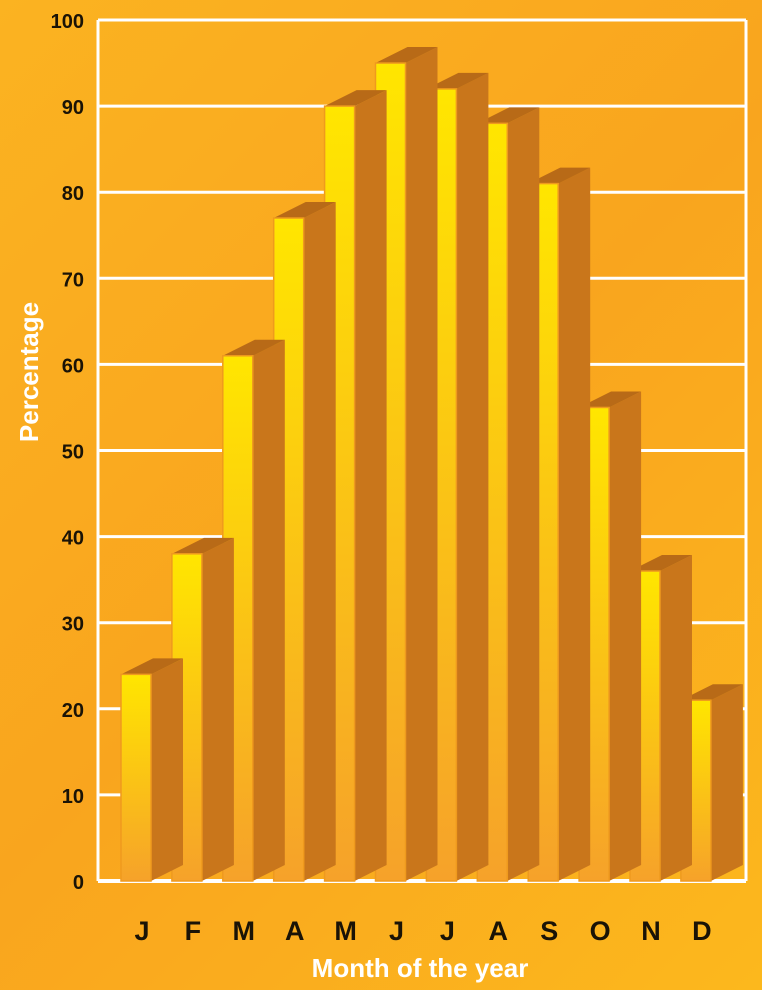  I want to click on bar-front, so click(136, 777).